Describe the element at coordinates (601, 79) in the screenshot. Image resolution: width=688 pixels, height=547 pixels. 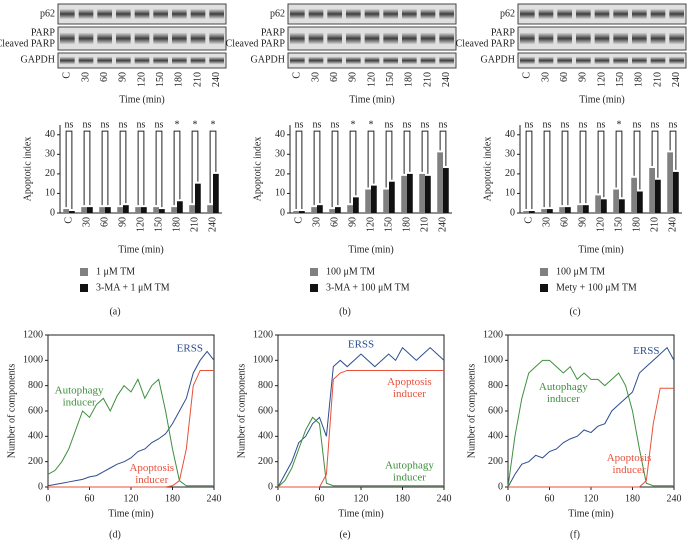
I see `blot-lane-label: 120` at that location.